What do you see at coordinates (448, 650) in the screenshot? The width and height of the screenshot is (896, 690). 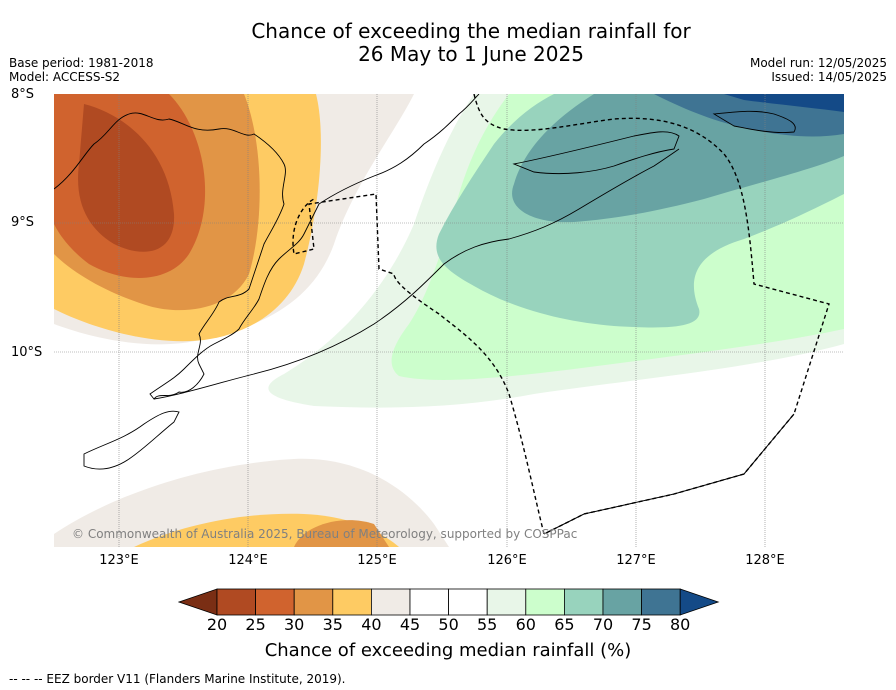 I see `colorbar-label: Chance of exceeding median rainfall (%)` at bounding box center [448, 650].